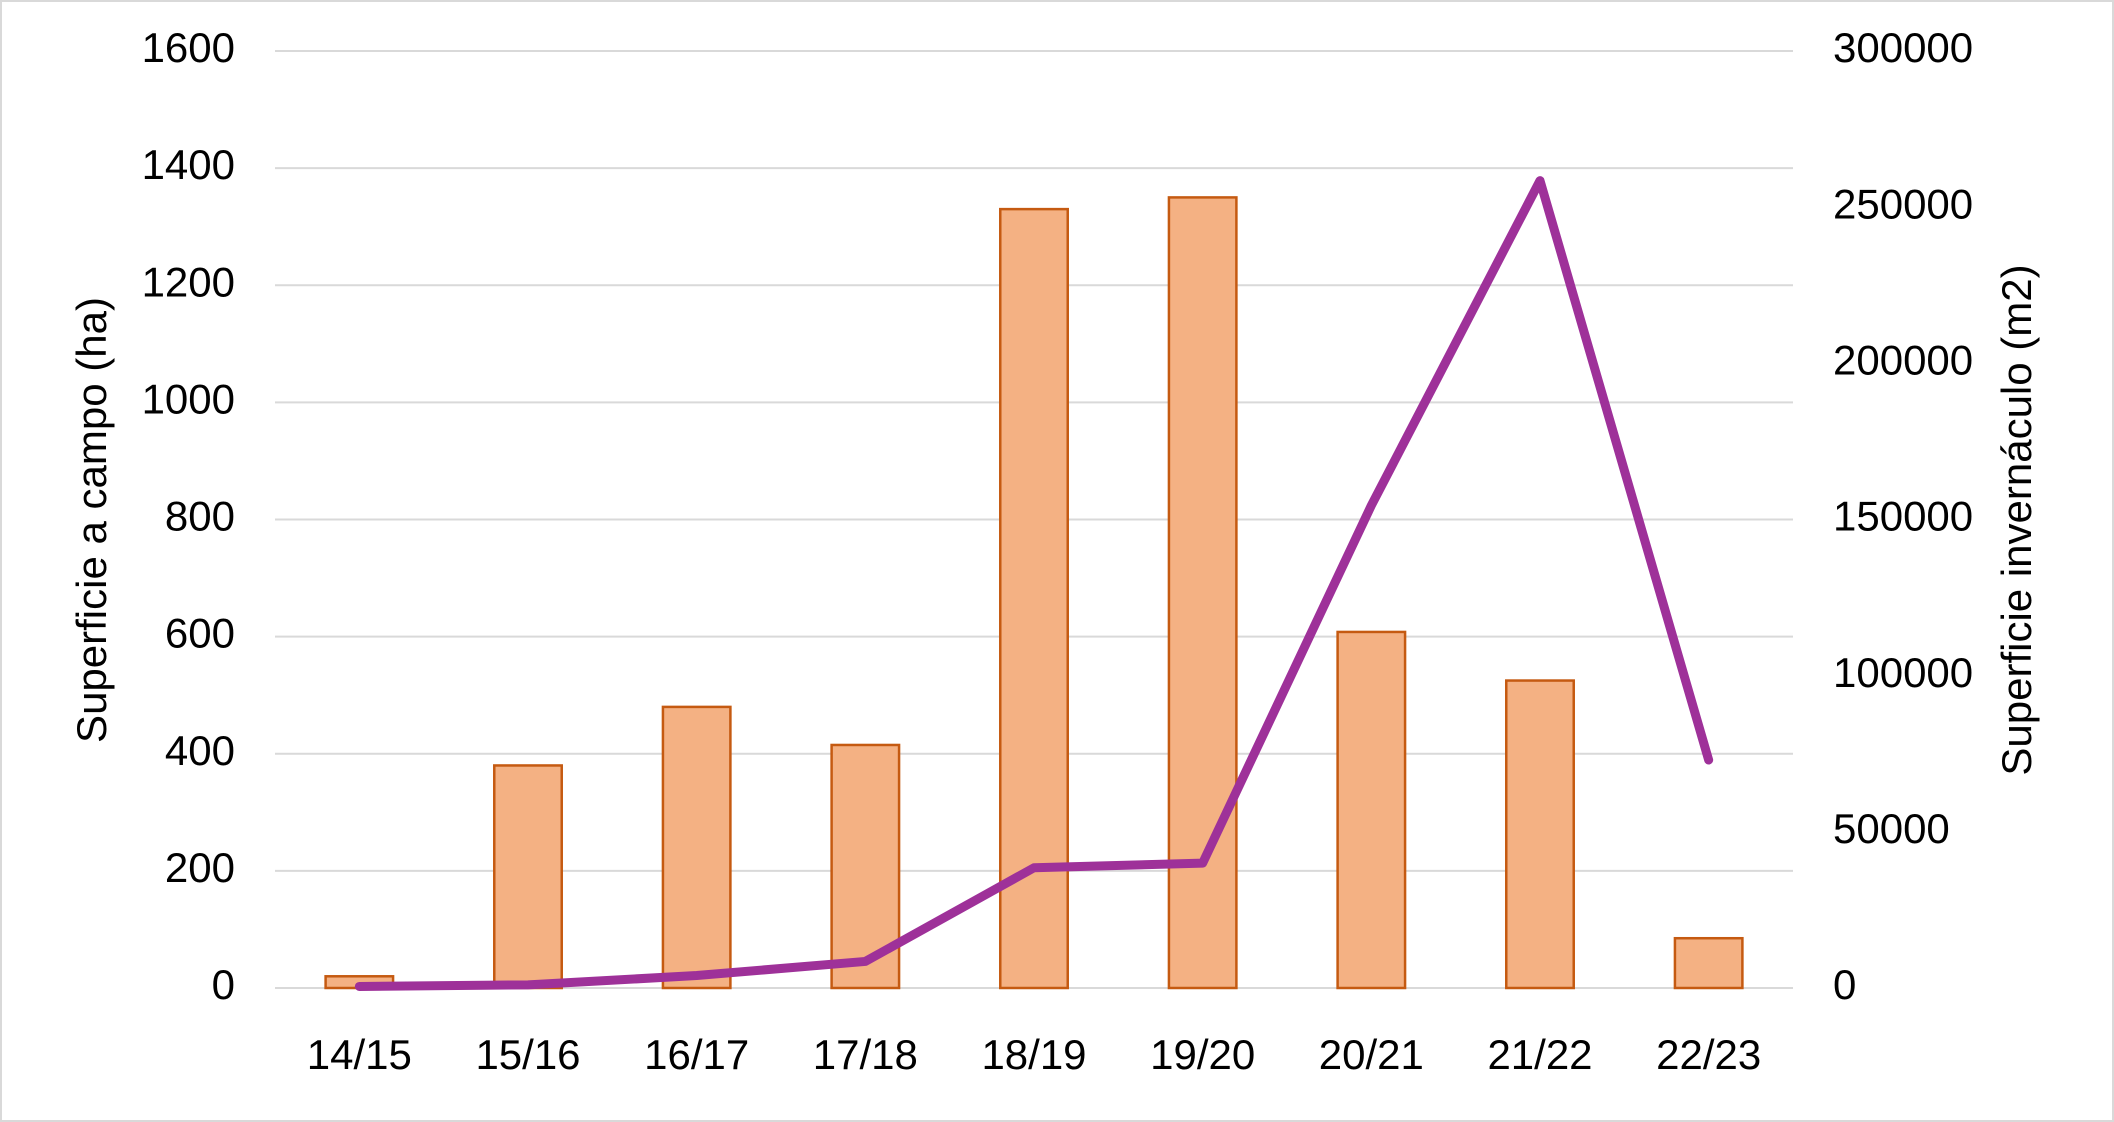 The height and width of the screenshot is (1122, 2114). What do you see at coordinates (527, 1054) in the screenshot?
I see `x-tick-label: 15/16` at bounding box center [527, 1054].